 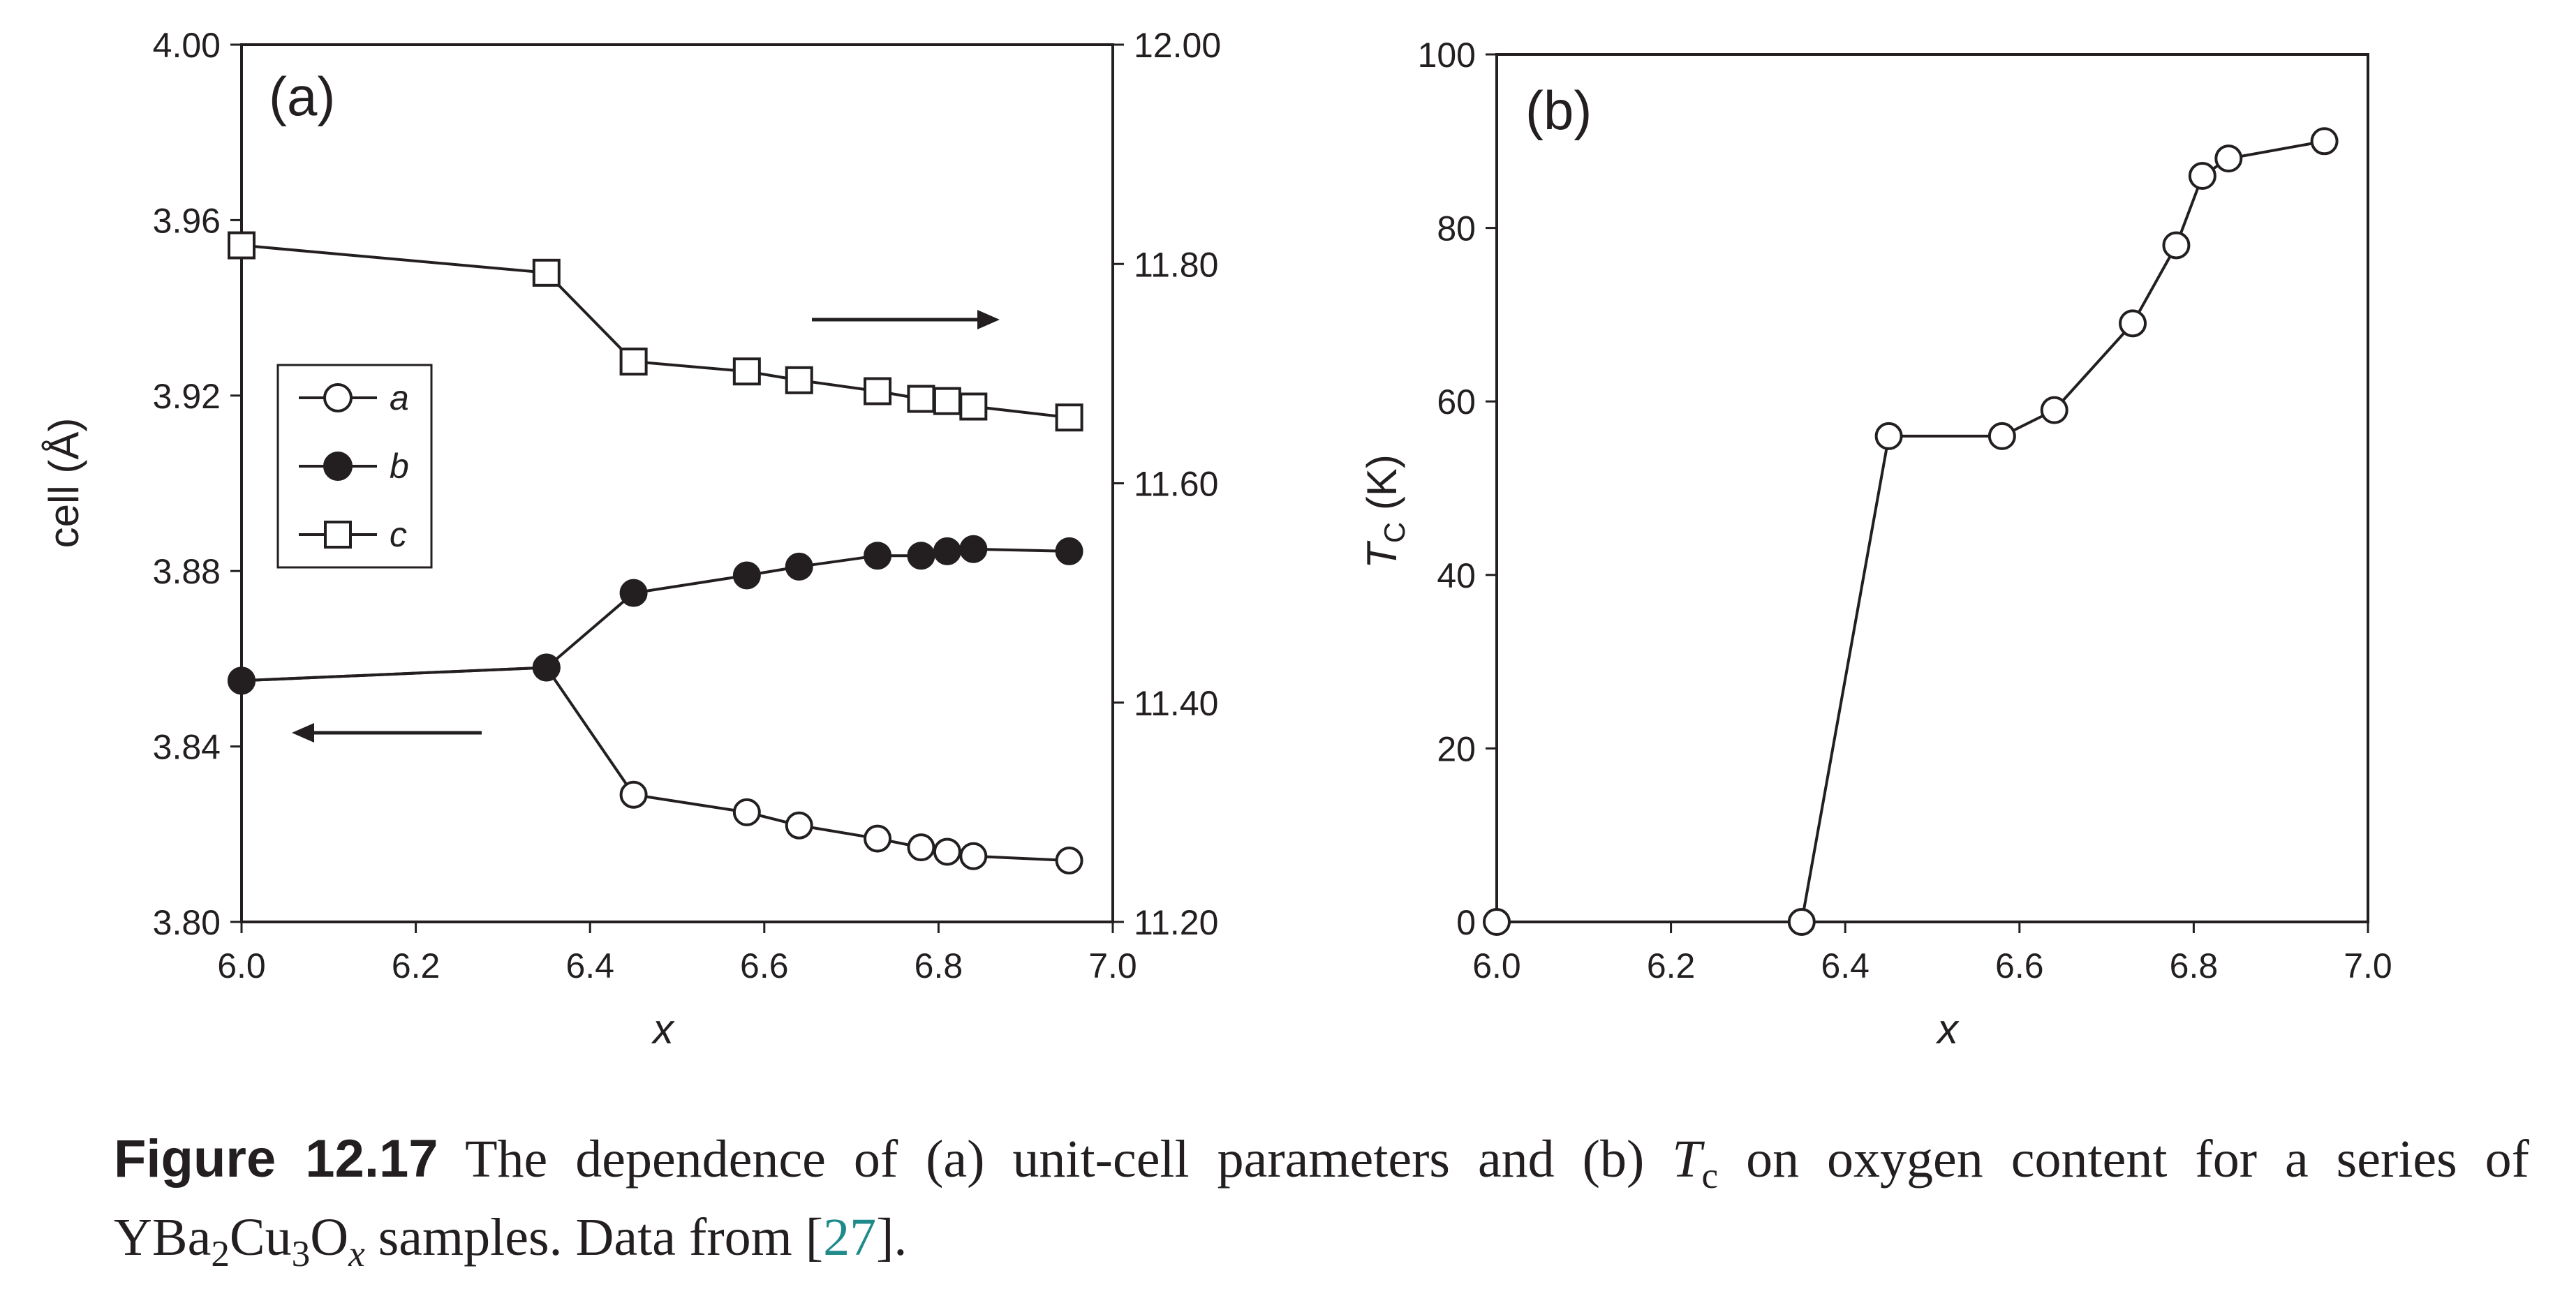 What do you see at coordinates (589, 966) in the screenshot?
I see `panel-a-x-tick-label: 6.4` at bounding box center [589, 966].